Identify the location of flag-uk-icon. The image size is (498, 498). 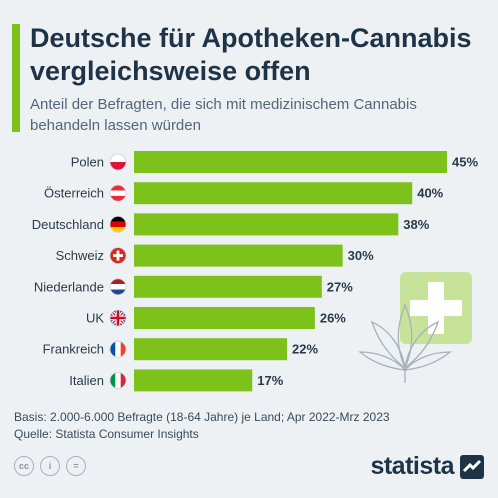
(118, 318).